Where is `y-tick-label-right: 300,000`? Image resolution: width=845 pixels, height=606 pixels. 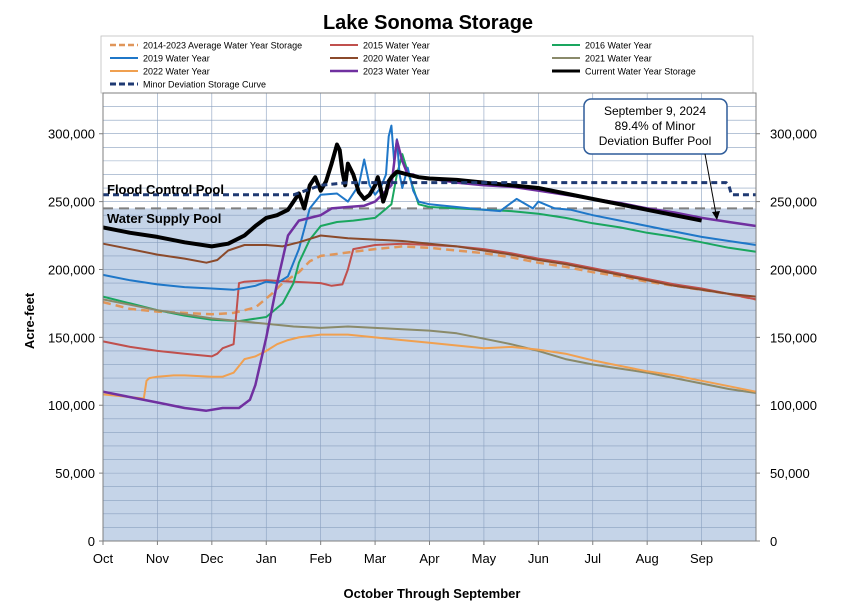 y-tick-label-right: 300,000 is located at coordinates (793, 134).